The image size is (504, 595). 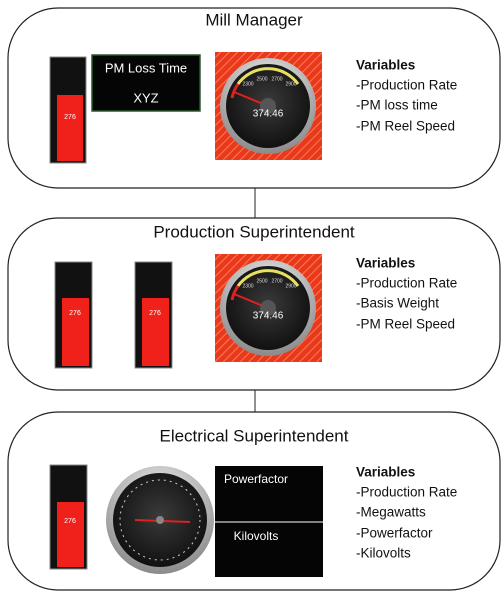 What do you see at coordinates (397, 303) in the screenshot?
I see `variable: -Basis Weight` at bounding box center [397, 303].